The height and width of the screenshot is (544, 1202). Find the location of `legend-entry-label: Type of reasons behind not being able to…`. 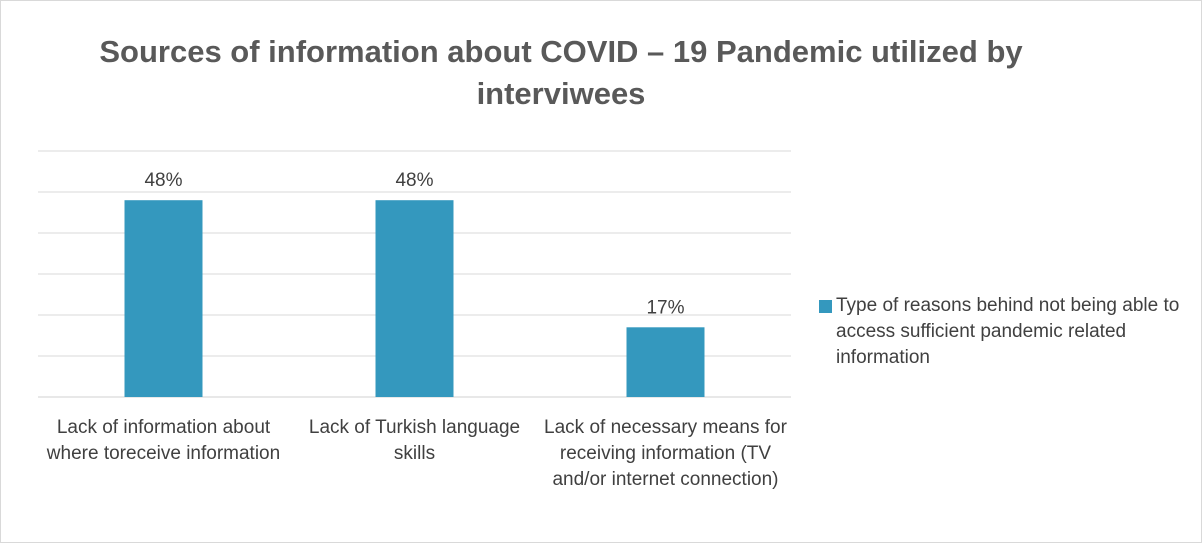

legend-entry-label: Type of reasons behind not being able to… is located at coordinates (1008, 331).